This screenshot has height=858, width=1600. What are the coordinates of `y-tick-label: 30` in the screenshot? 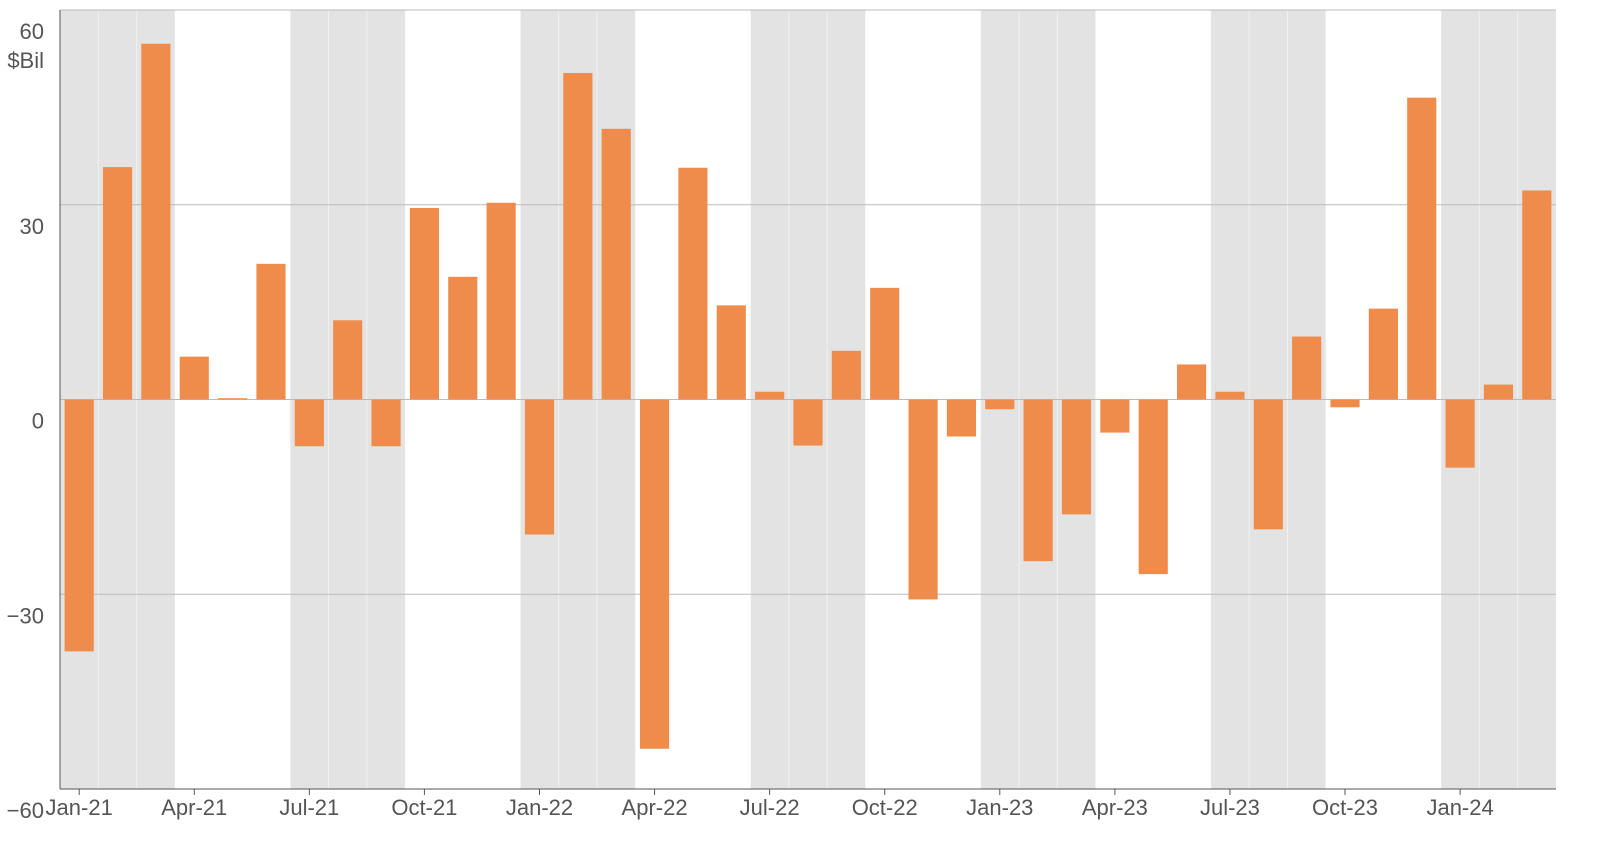 It's located at (32, 226).